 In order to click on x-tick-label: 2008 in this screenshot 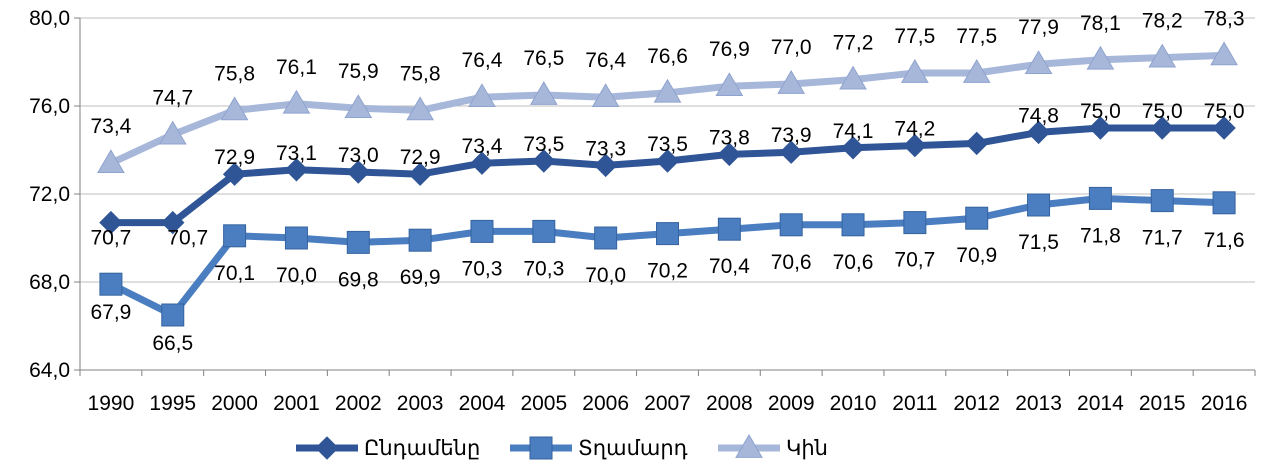, I will do `click(729, 403)`.